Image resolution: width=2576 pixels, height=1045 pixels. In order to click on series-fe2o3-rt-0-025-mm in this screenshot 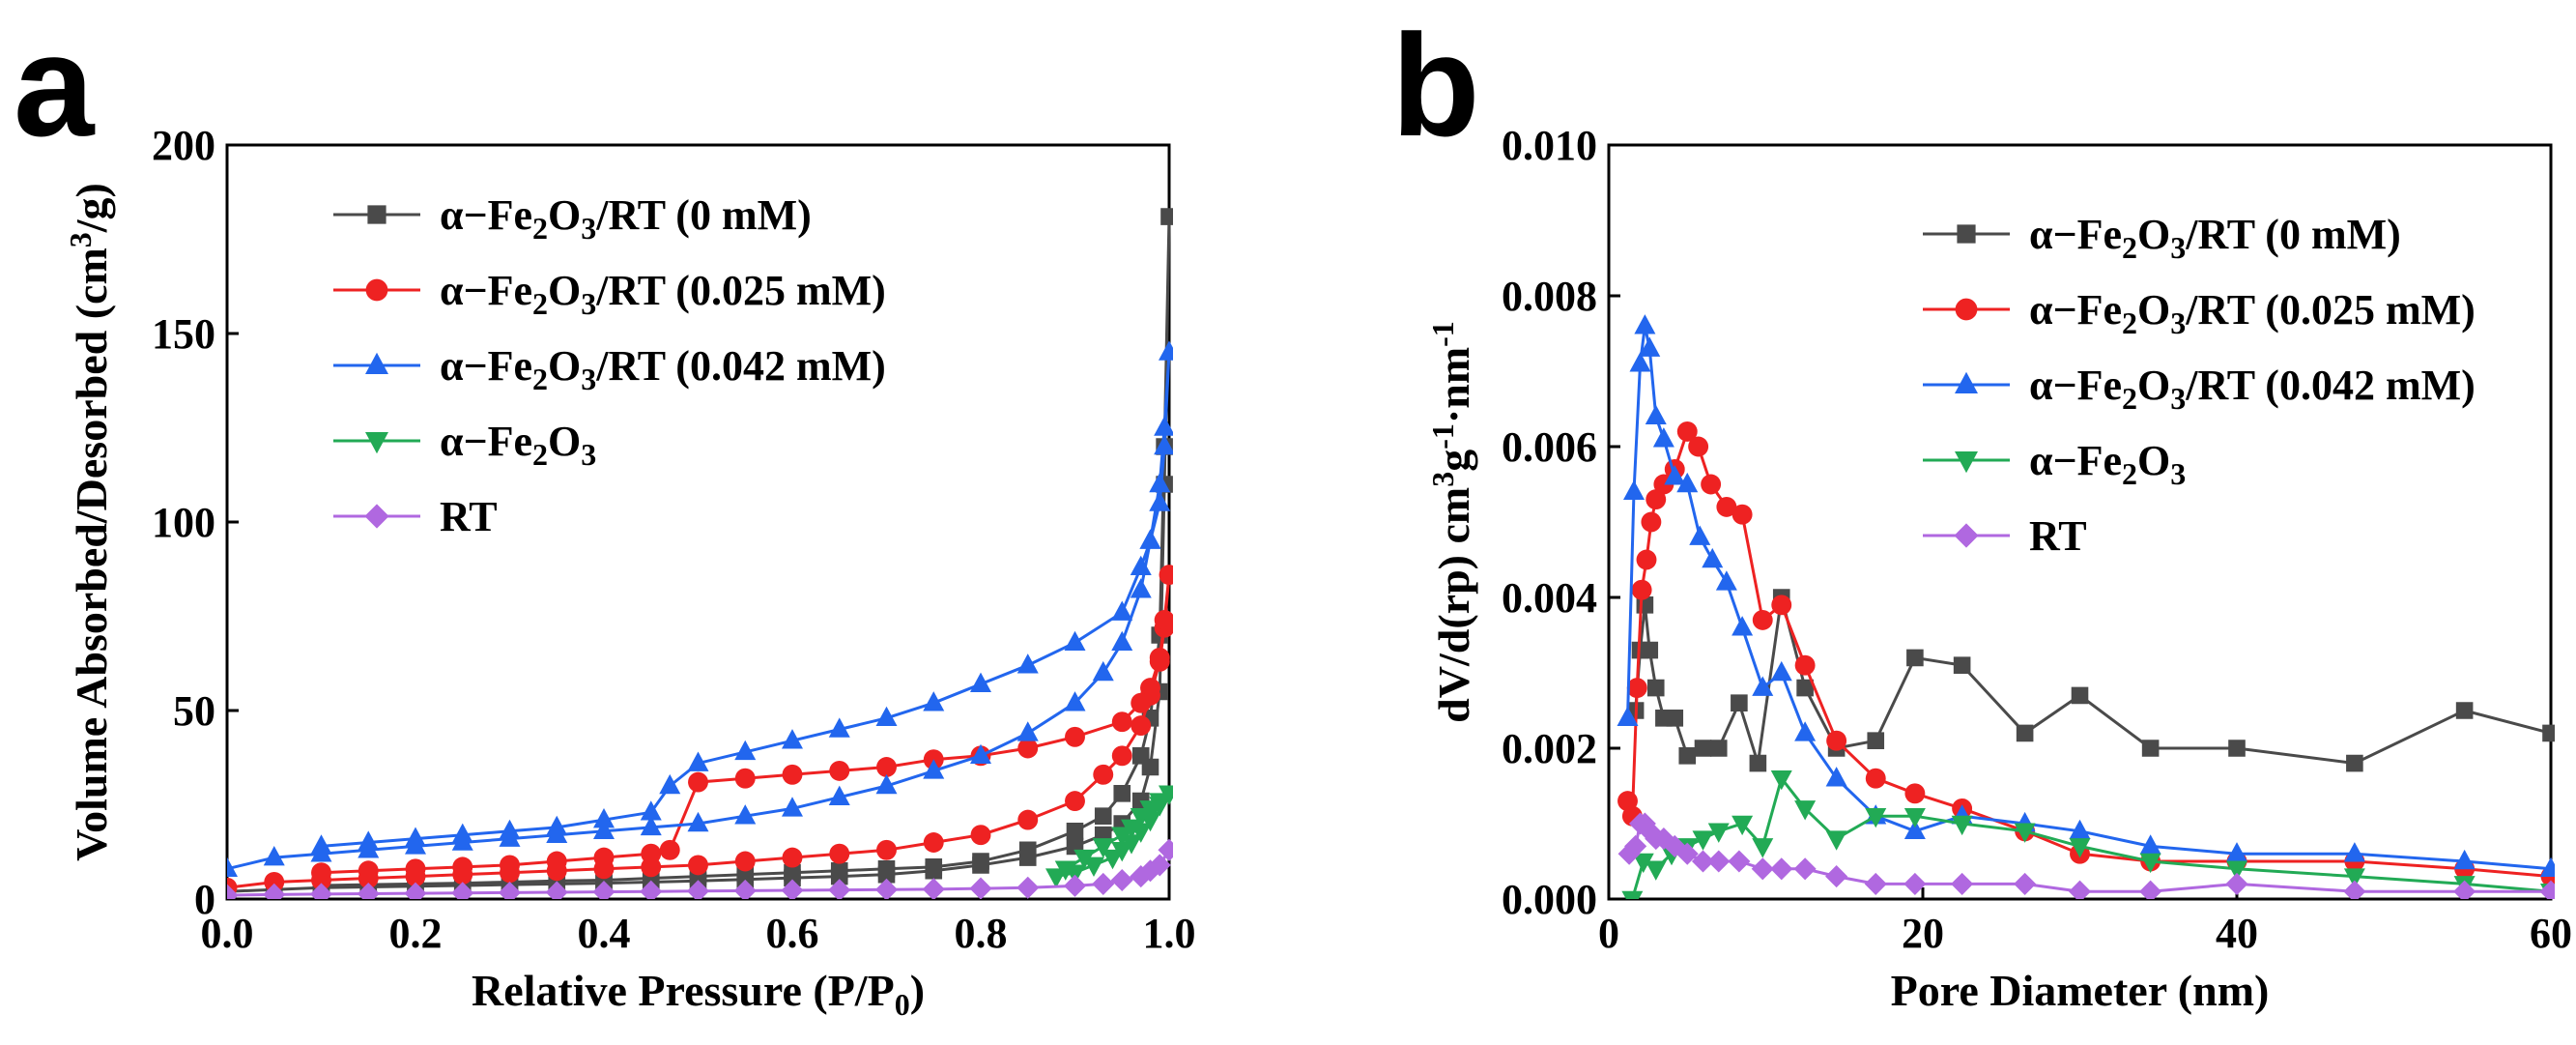, I will do `click(700, 732)`.